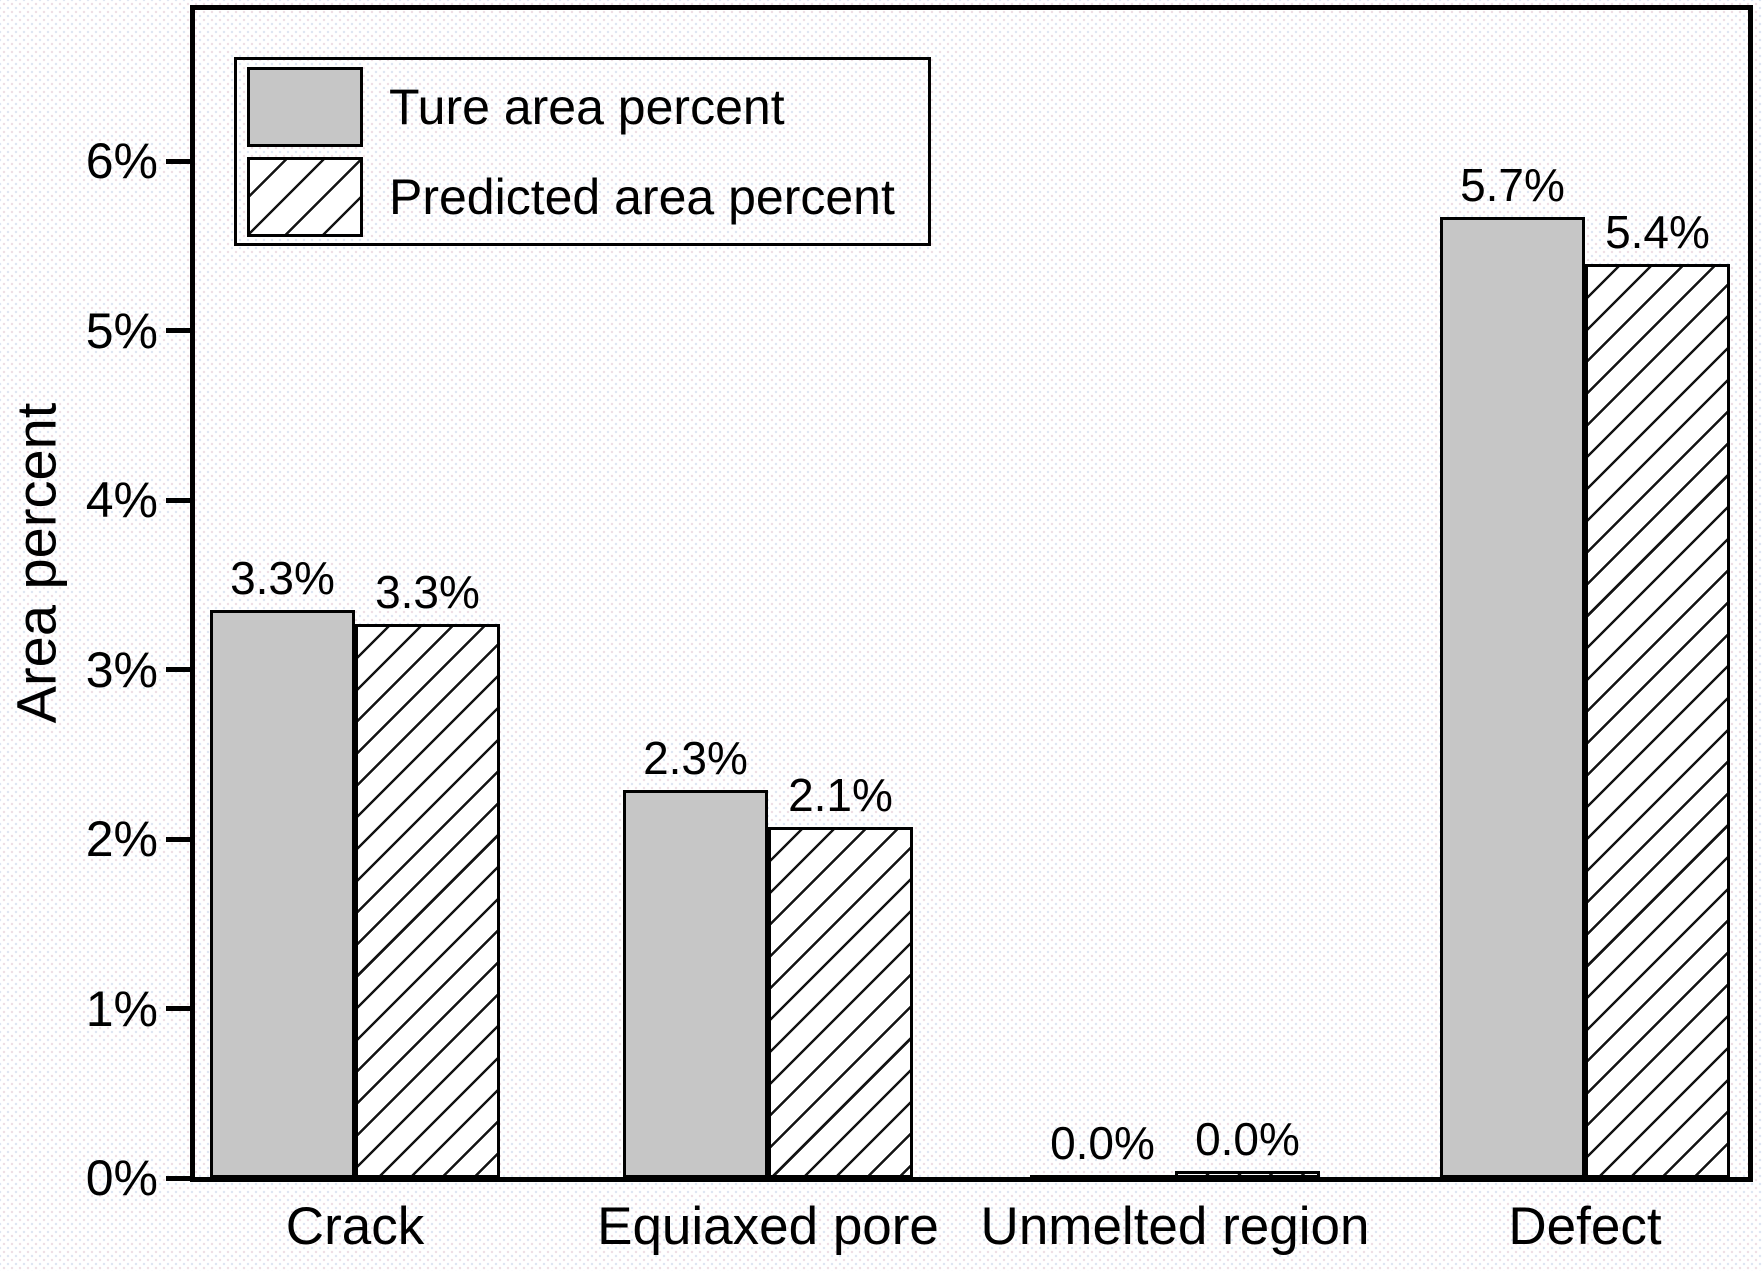  Describe the element at coordinates (1585, 1226) in the screenshot. I see `x-category-label-defect: Defect` at that location.